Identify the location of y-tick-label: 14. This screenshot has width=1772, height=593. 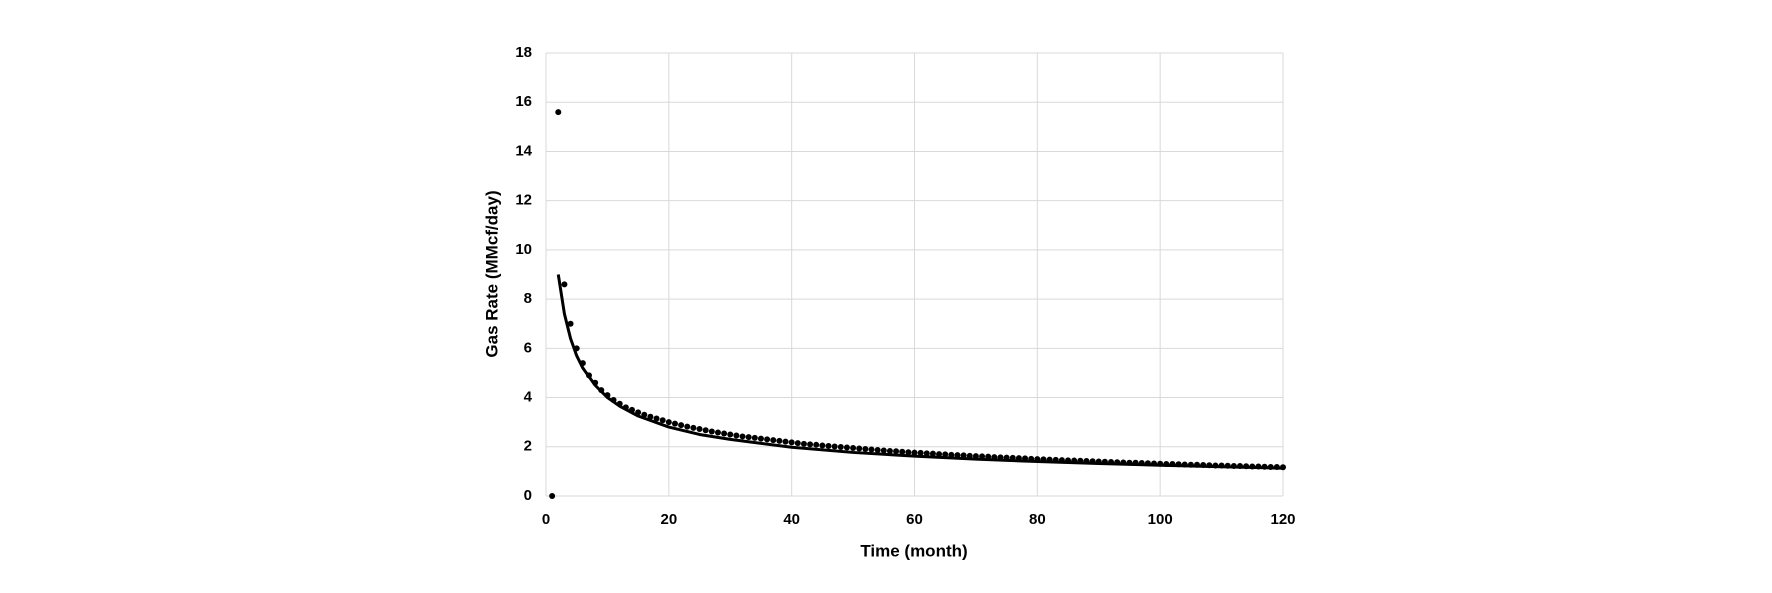
(523, 150).